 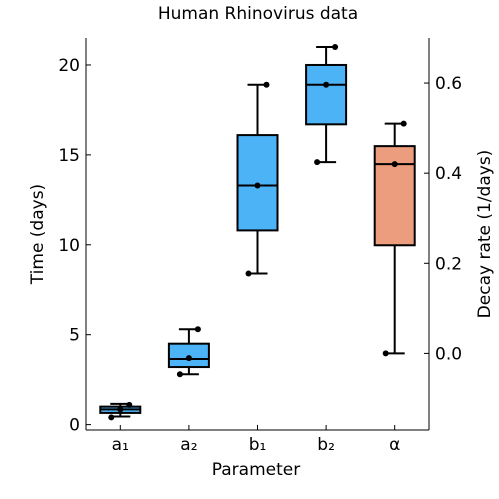 I want to click on left-tick-label: 20, so click(x=69, y=66).